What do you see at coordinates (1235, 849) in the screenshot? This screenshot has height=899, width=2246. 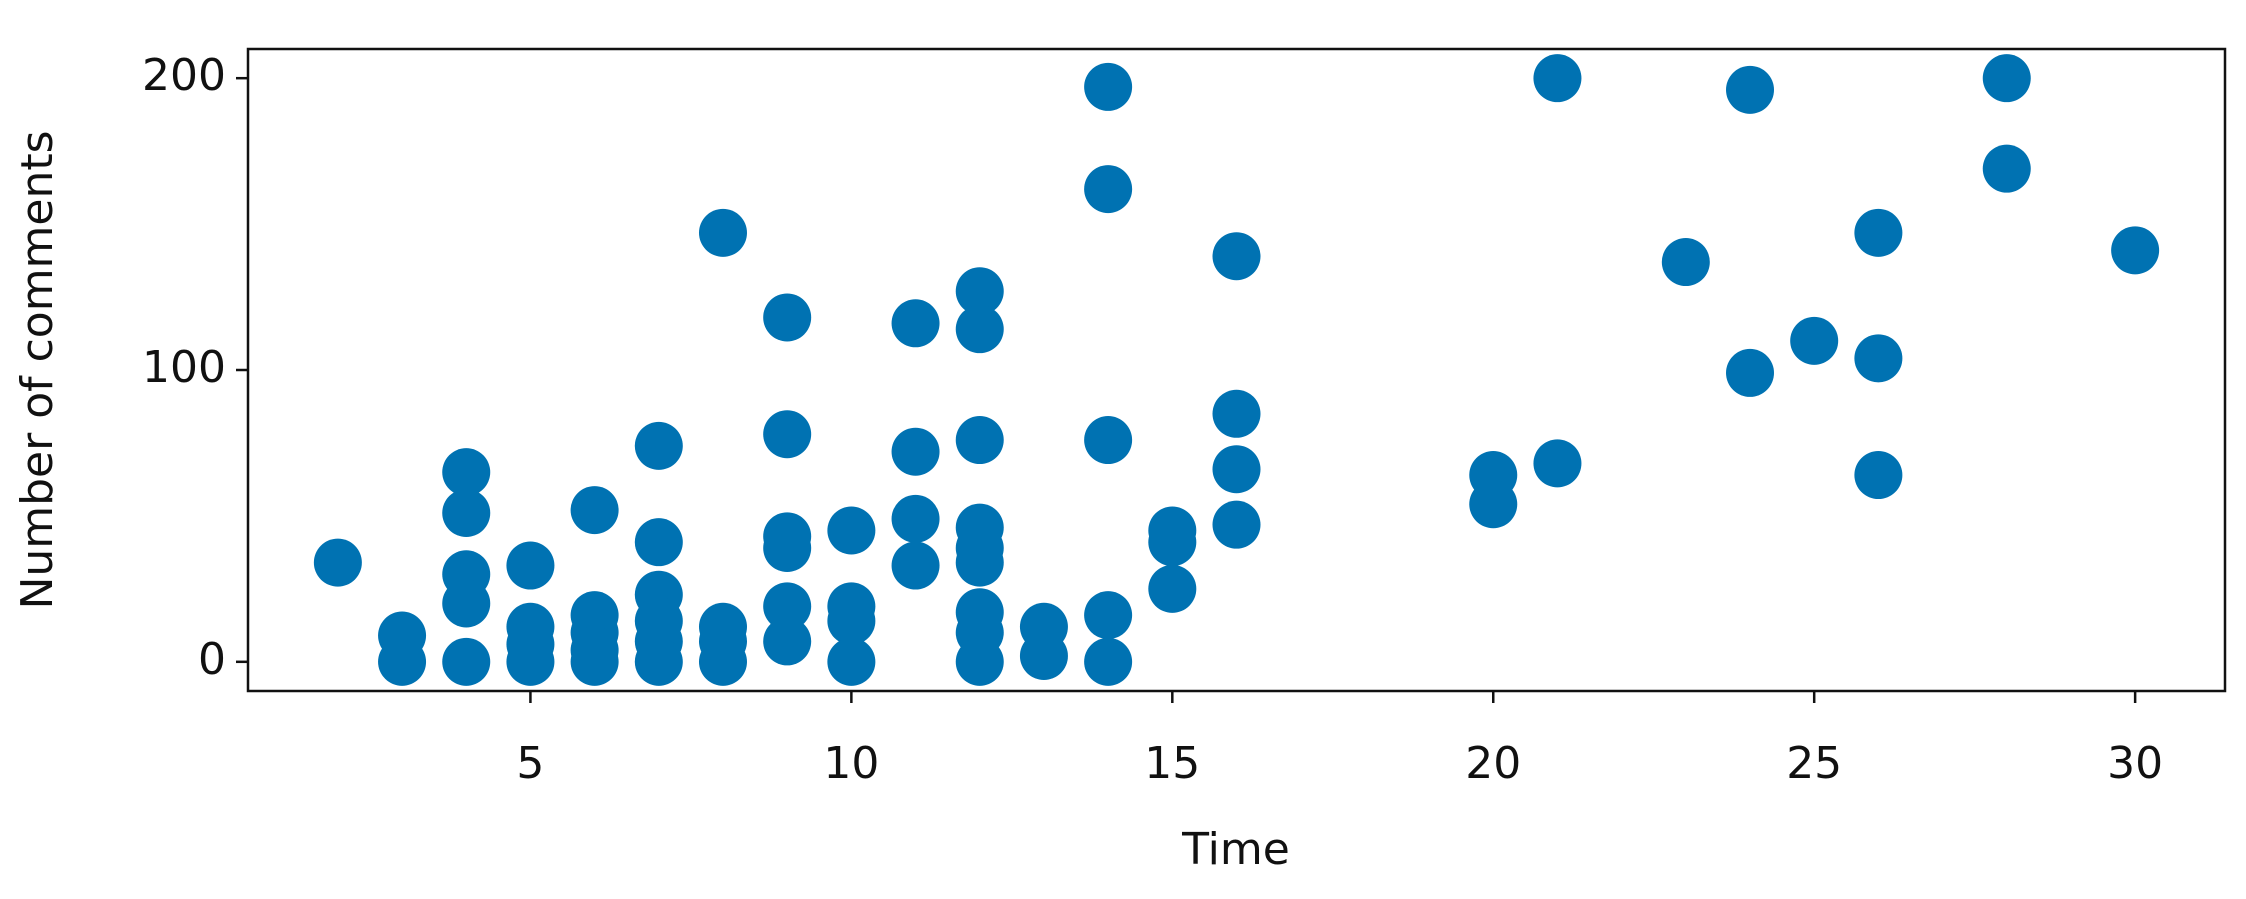 I see `x-axis-label: Time` at bounding box center [1235, 849].